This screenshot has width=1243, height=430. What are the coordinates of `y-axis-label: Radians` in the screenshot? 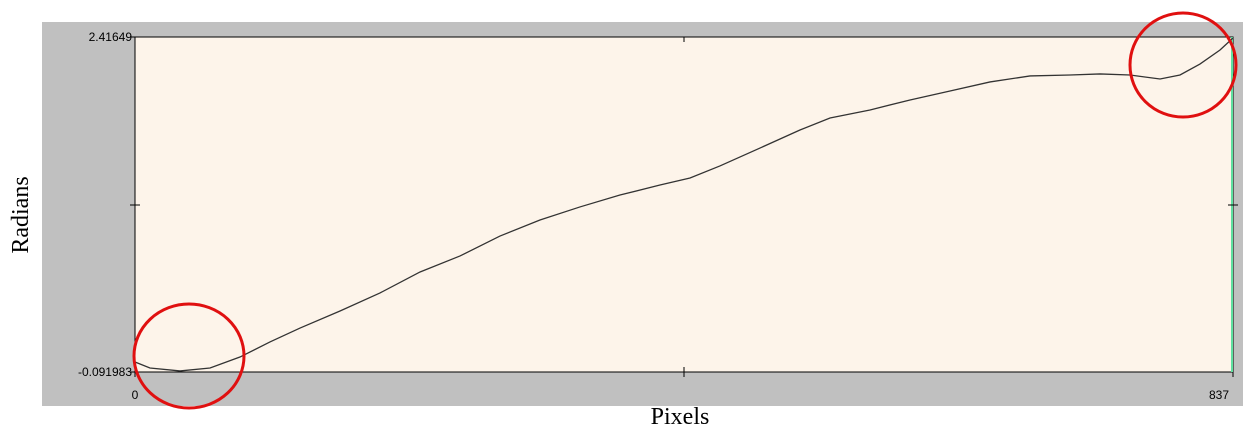 It's located at (21, 214).